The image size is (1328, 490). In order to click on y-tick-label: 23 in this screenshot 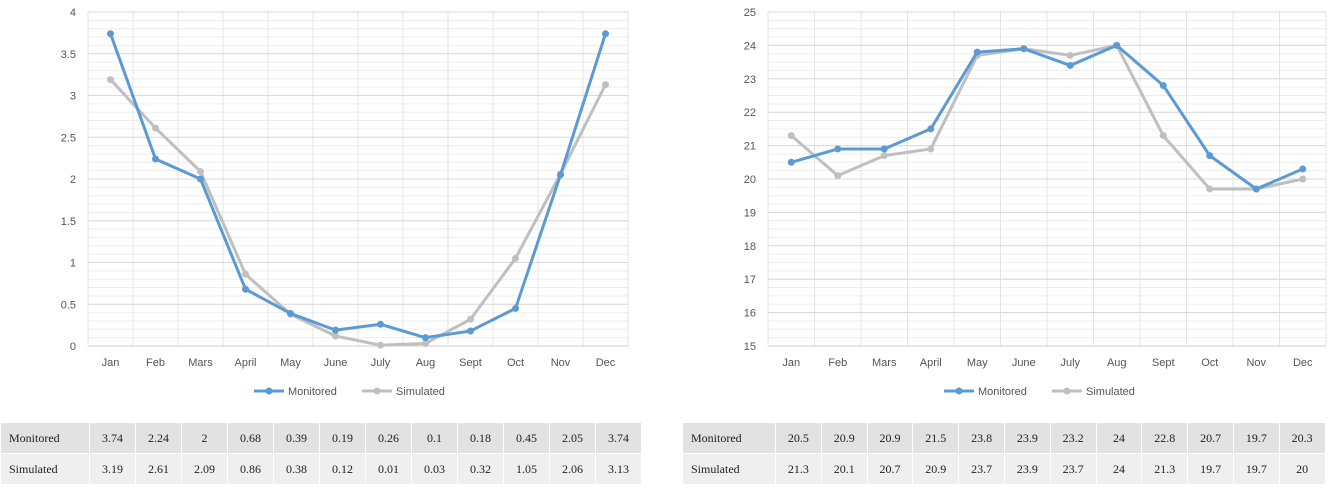, I will do `click(750, 80)`.